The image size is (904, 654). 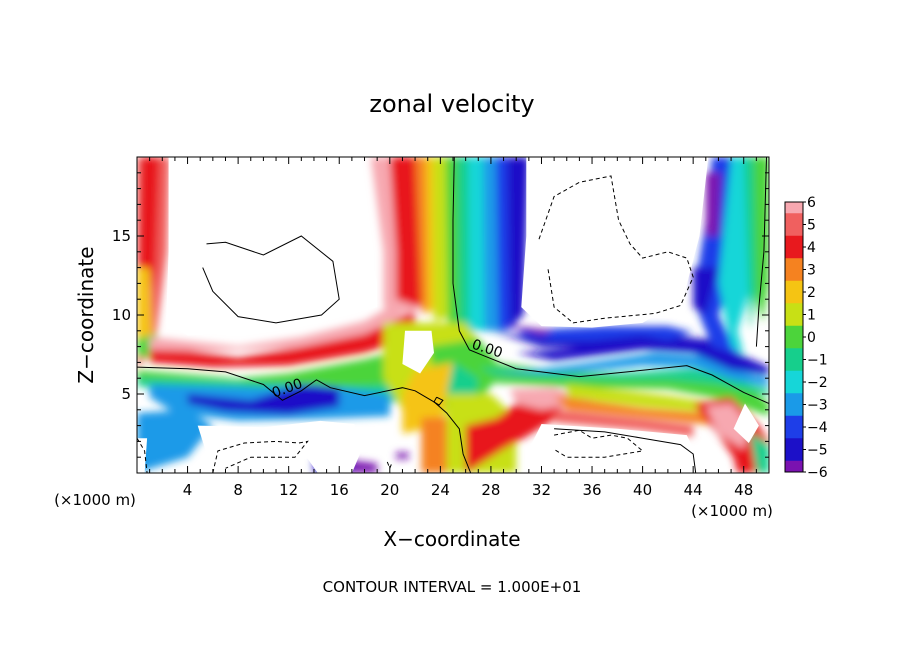 I want to click on colorbar-label: −4, so click(x=817, y=428).